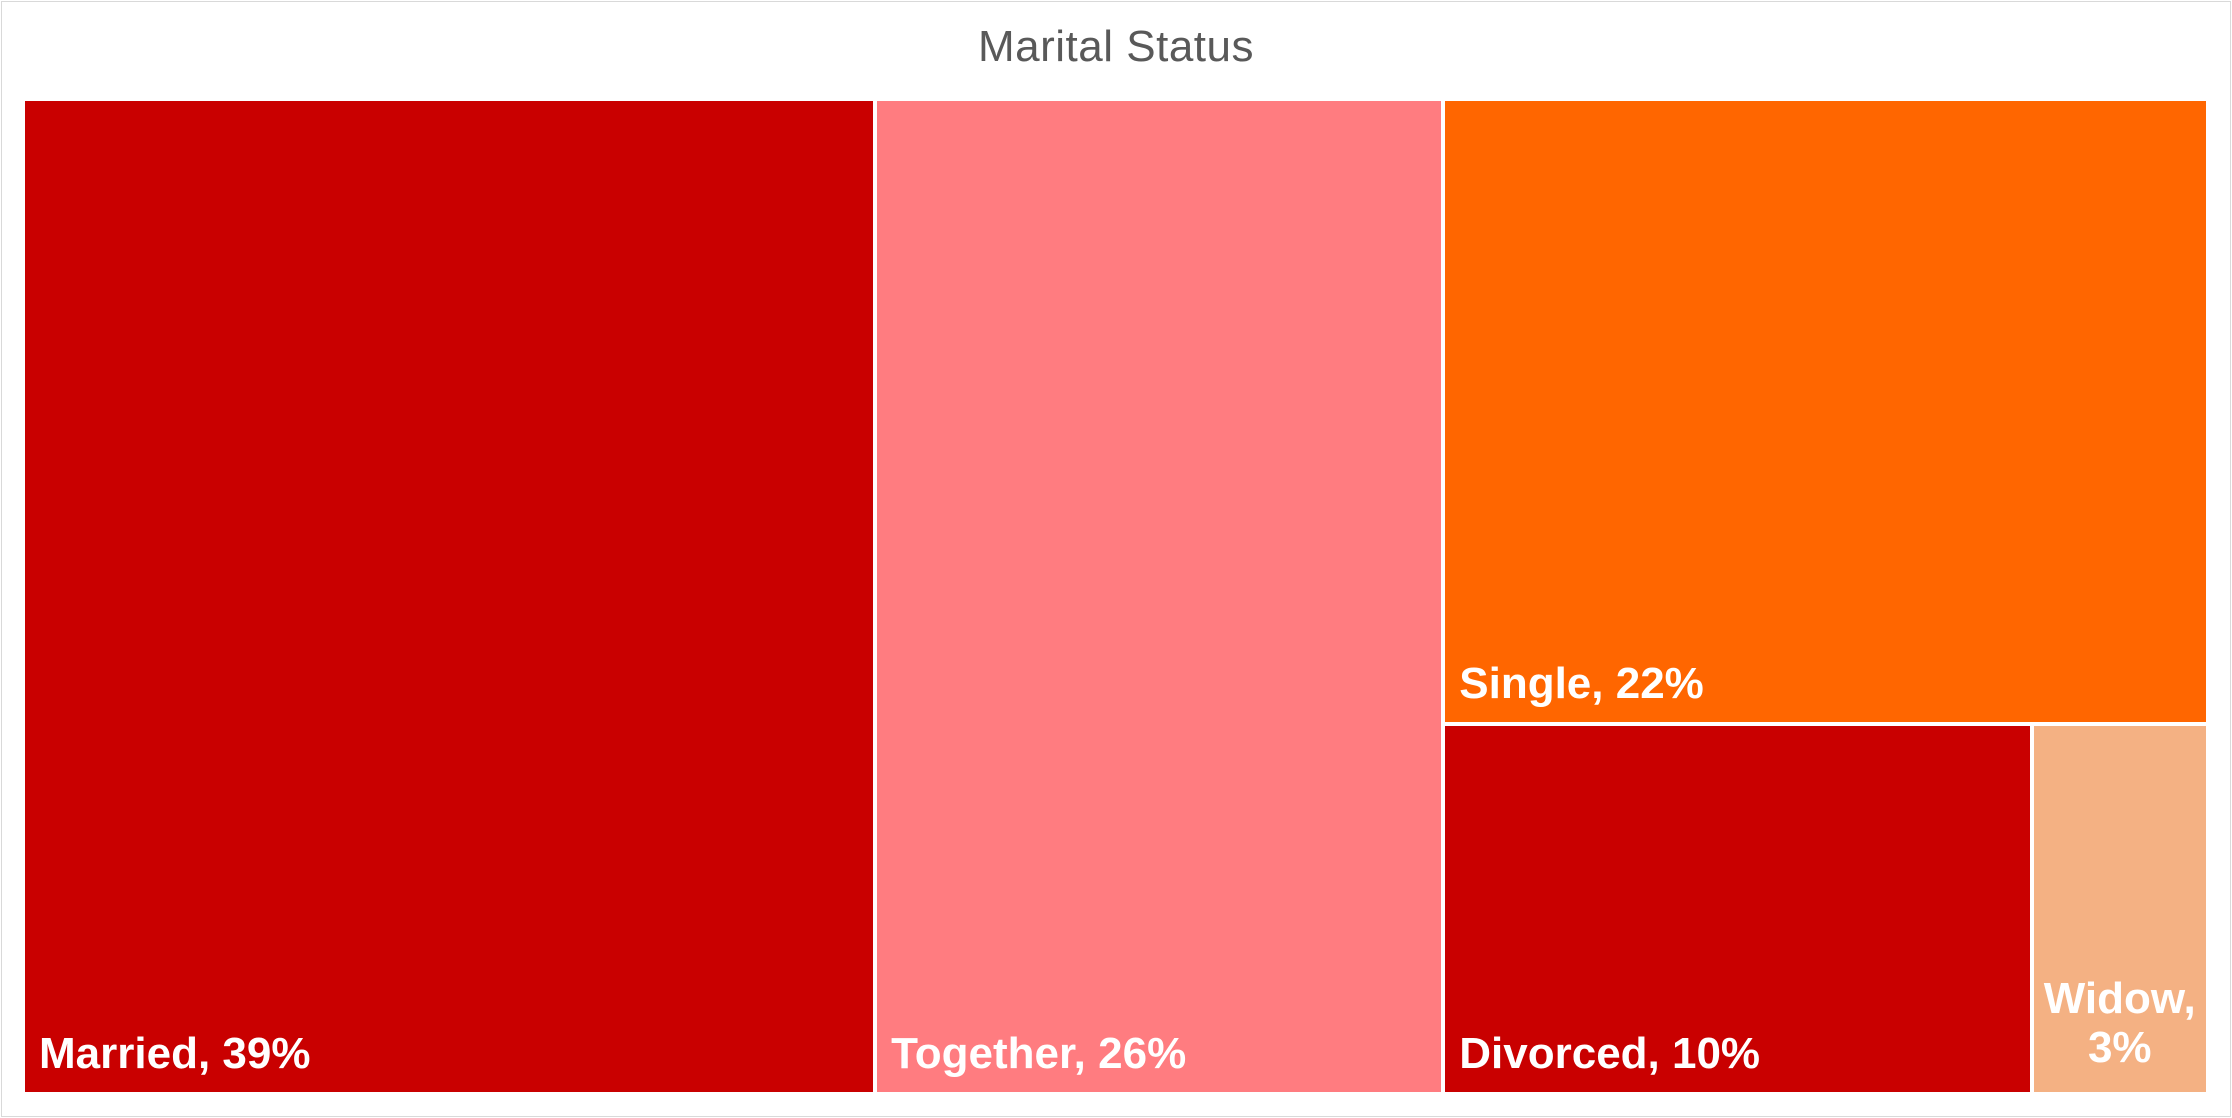  Describe the element at coordinates (1610, 1053) in the screenshot. I see `treemap-label-divorced: Divorced, 10%` at that location.